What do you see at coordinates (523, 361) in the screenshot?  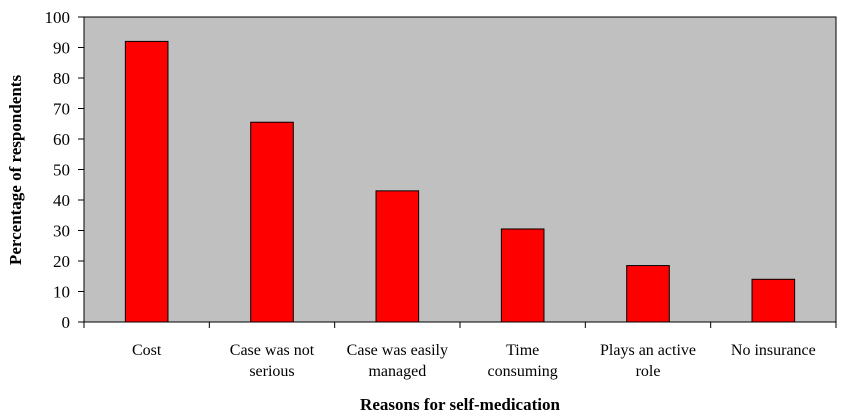 I see `x-category-label: Time consuming` at bounding box center [523, 361].